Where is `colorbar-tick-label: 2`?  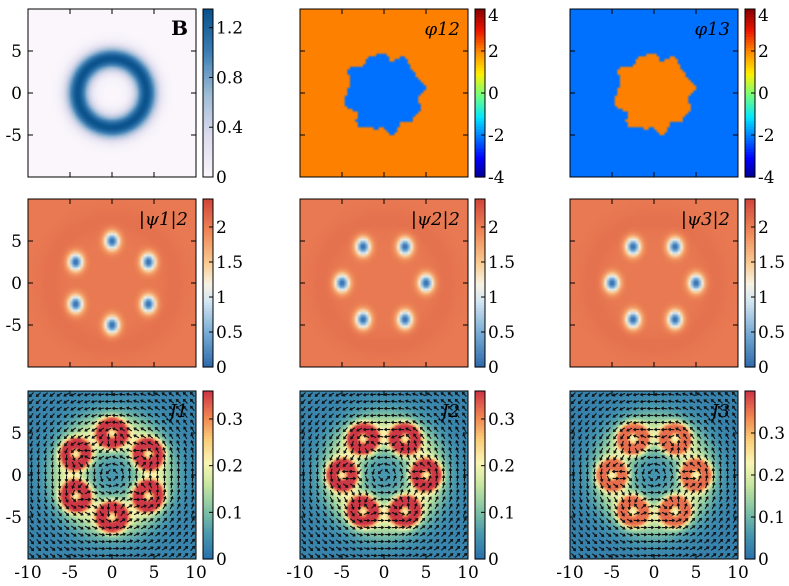
colorbar-tick-label: 2 is located at coordinates (763, 52).